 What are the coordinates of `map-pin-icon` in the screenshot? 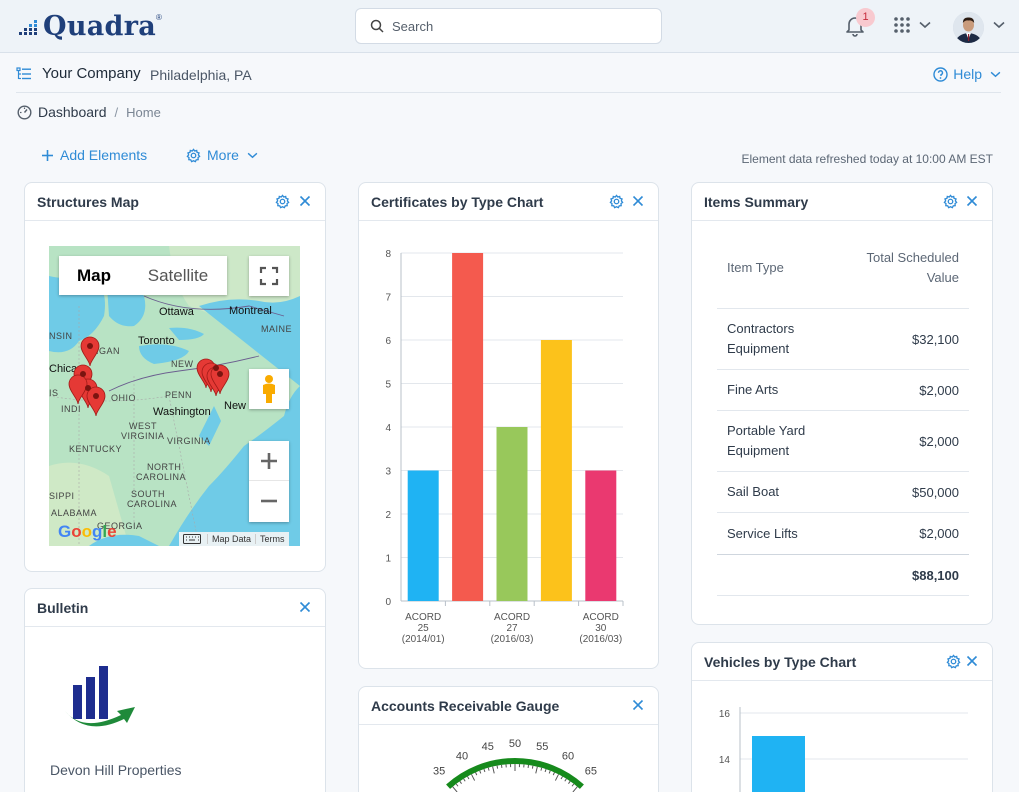 It's located at (149, 376).